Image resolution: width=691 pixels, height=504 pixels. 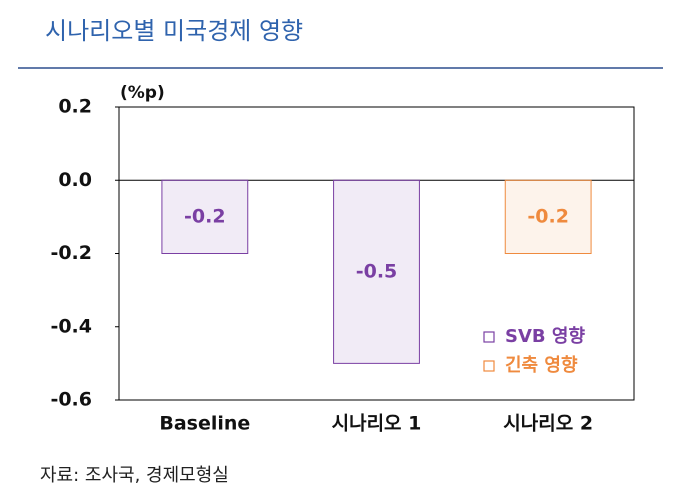 I want to click on y-tick-label: 0.2, so click(x=75, y=107).